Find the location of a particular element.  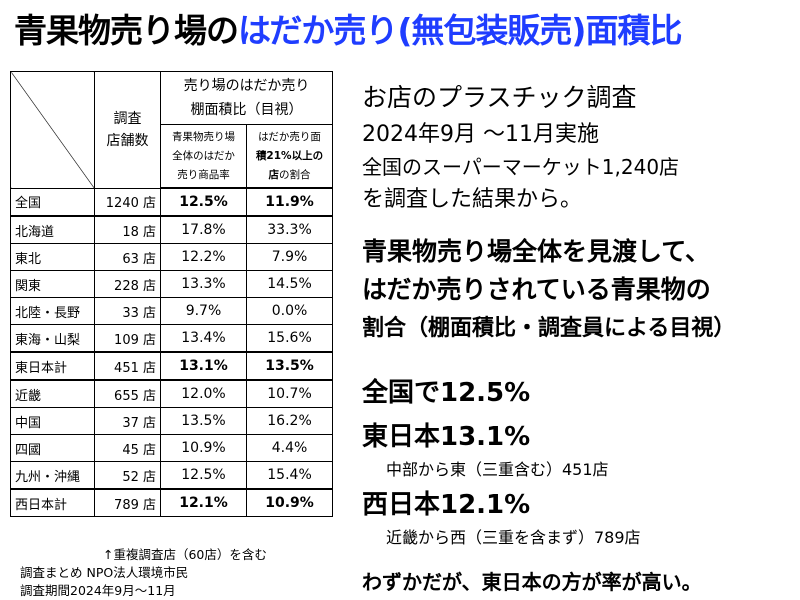

cell-name: 九州・沖縄 is located at coordinates (52, 475).